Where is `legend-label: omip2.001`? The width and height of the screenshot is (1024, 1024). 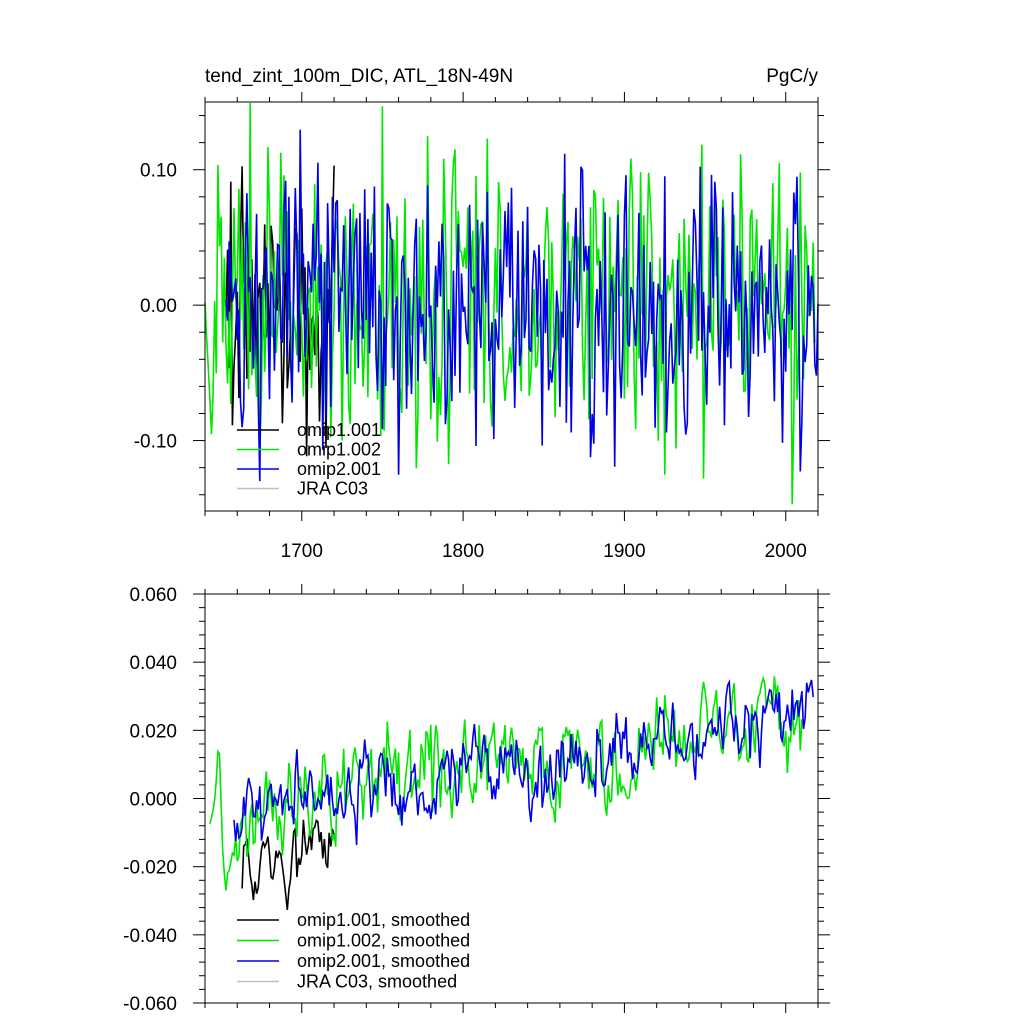 legend-label: omip2.001 is located at coordinates (339, 469).